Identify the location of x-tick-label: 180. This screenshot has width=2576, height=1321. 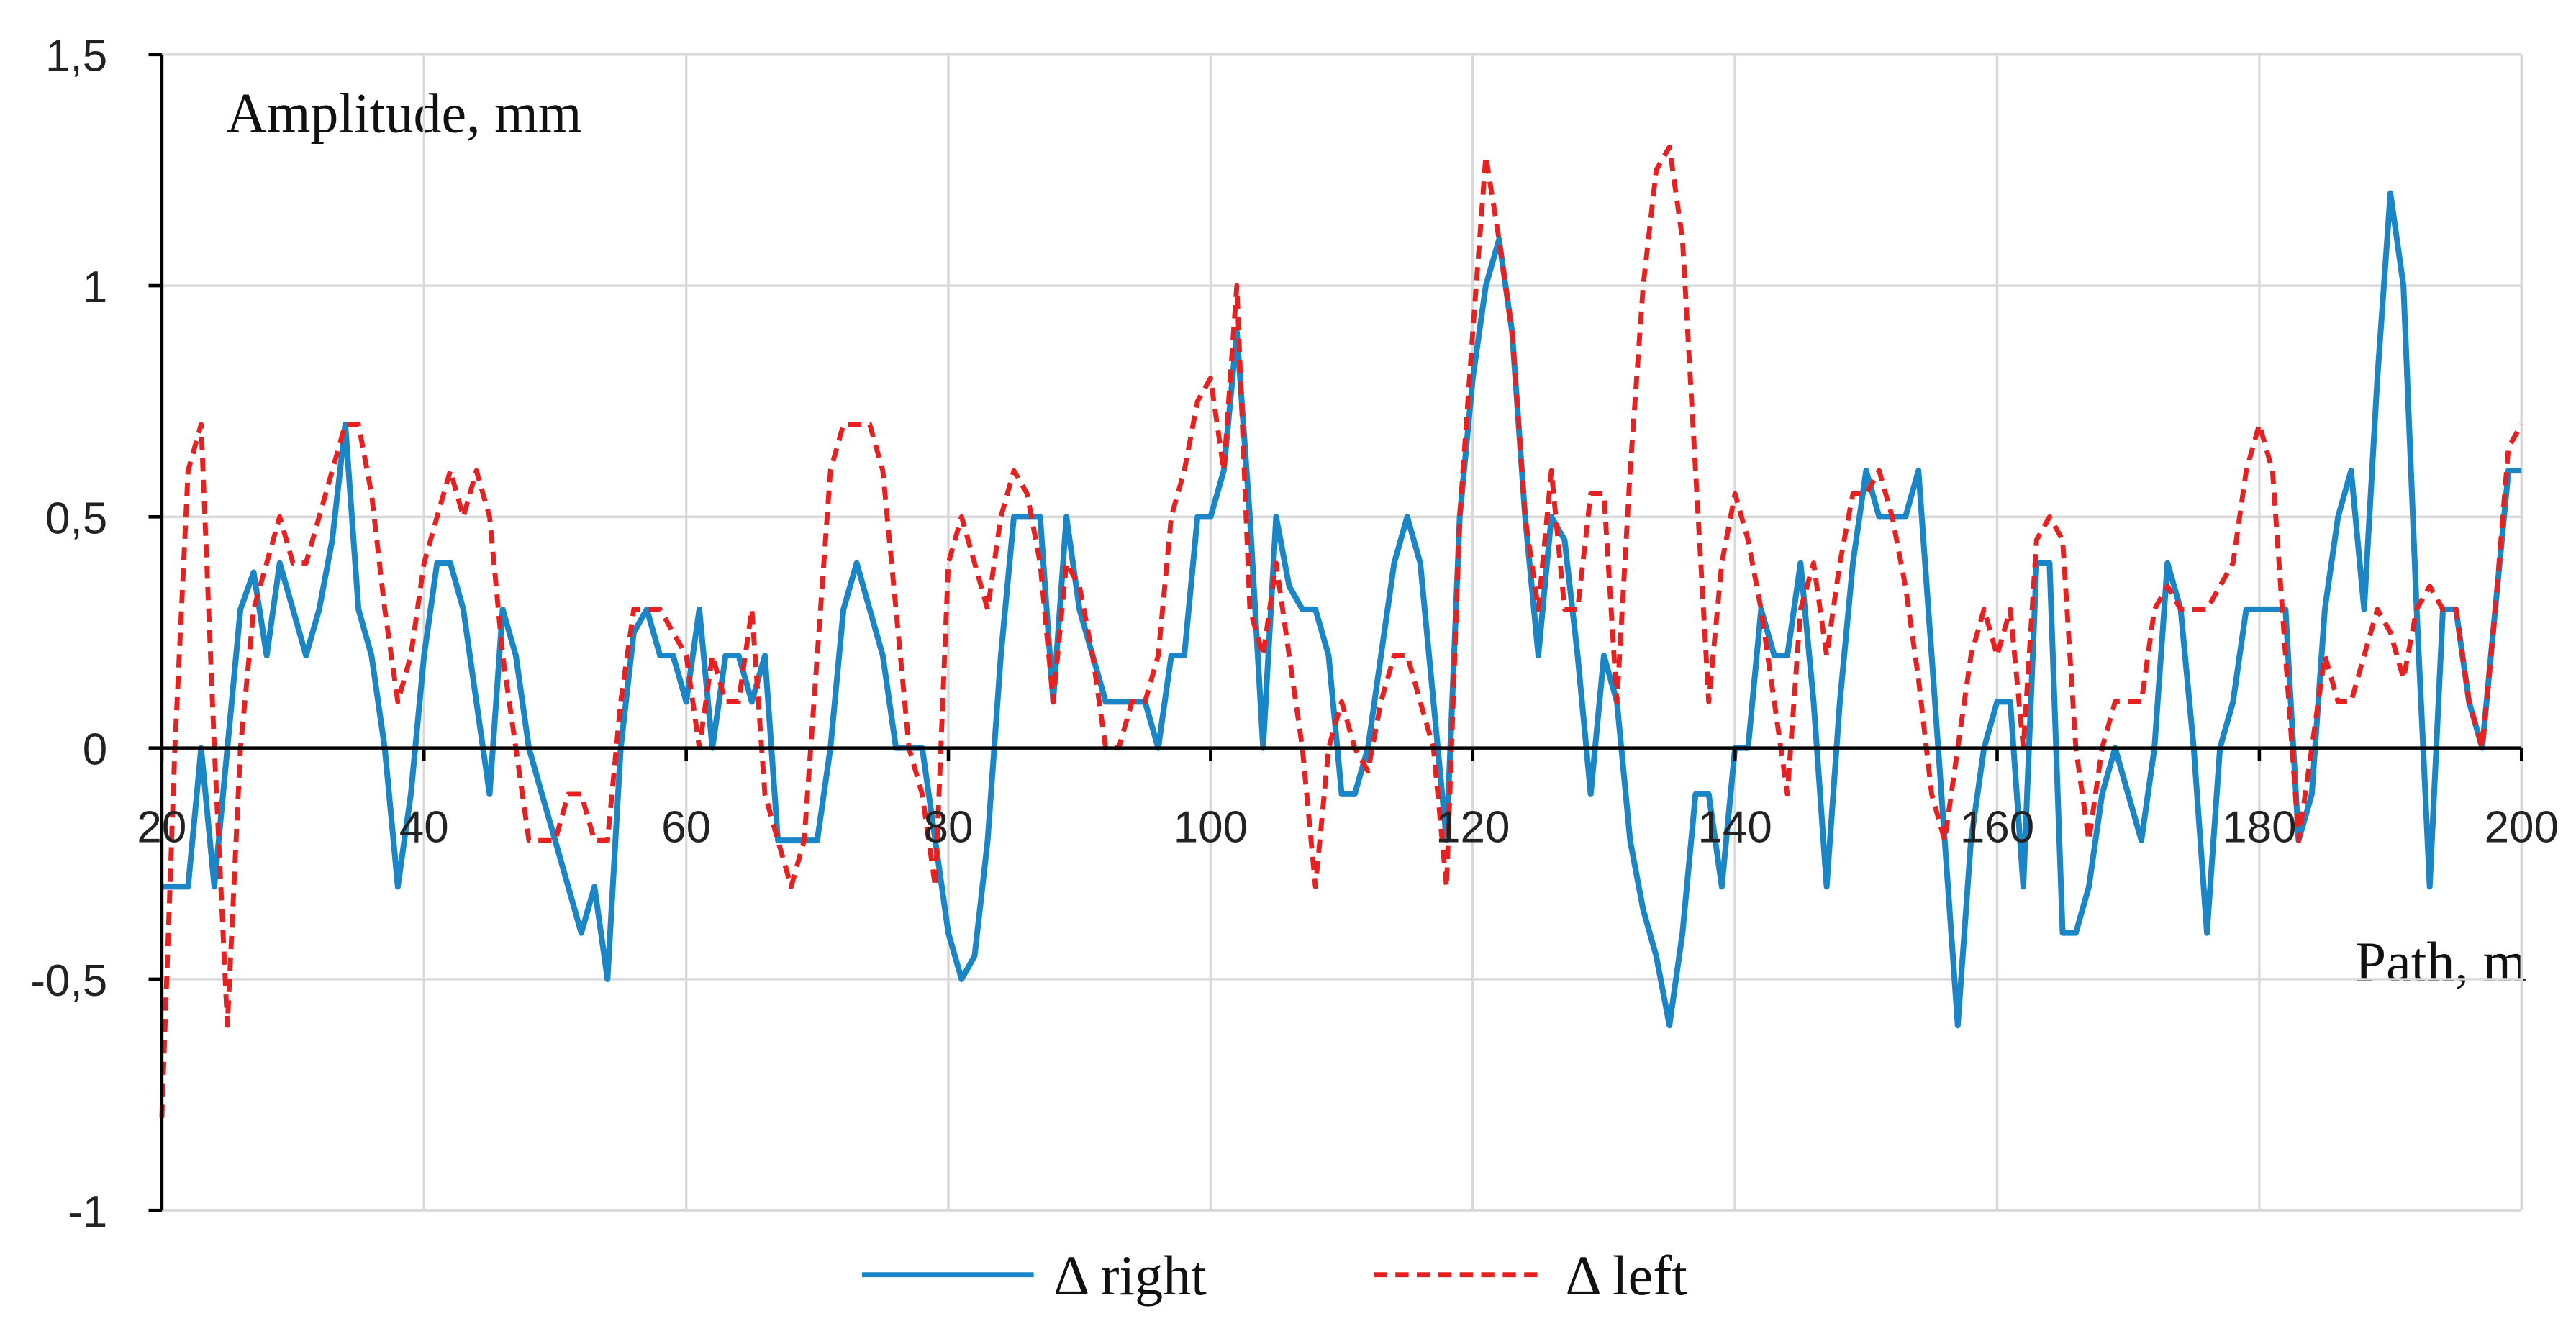
(2259, 827).